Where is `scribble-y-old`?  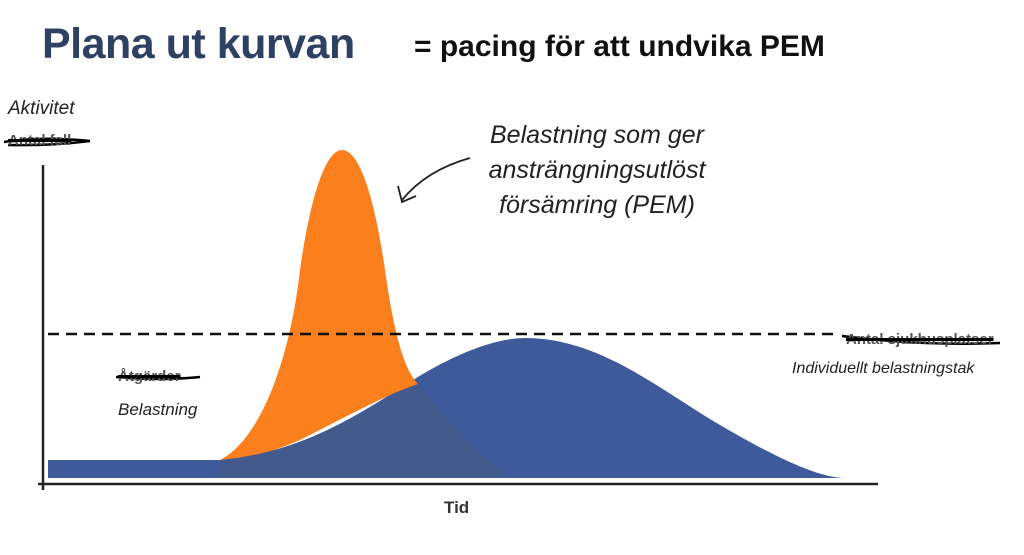 scribble-y-old is located at coordinates (47, 142).